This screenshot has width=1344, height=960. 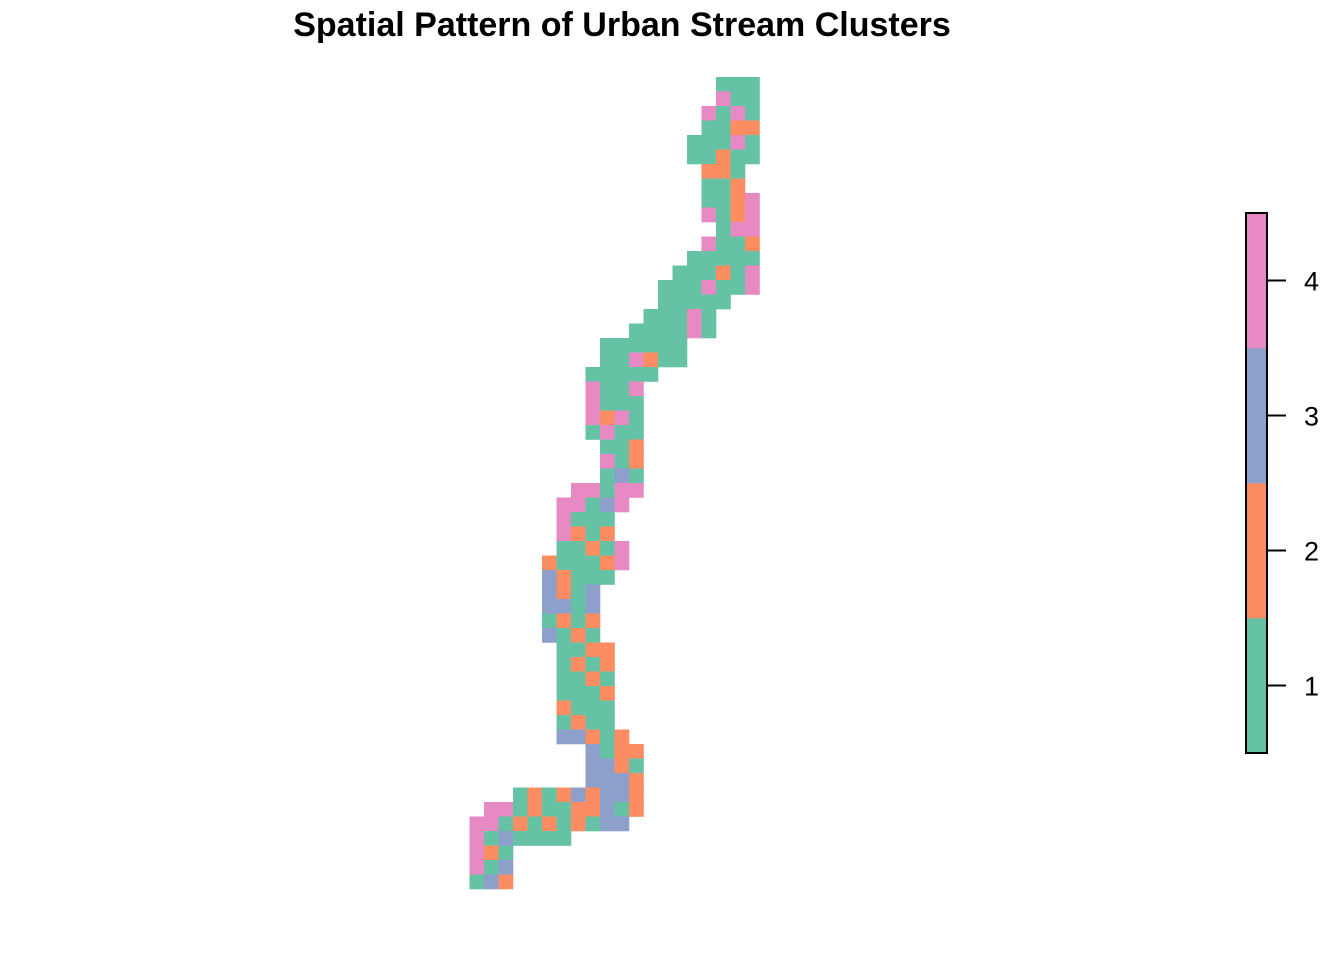 I want to click on colorbar-frame, so click(x=1256, y=483).